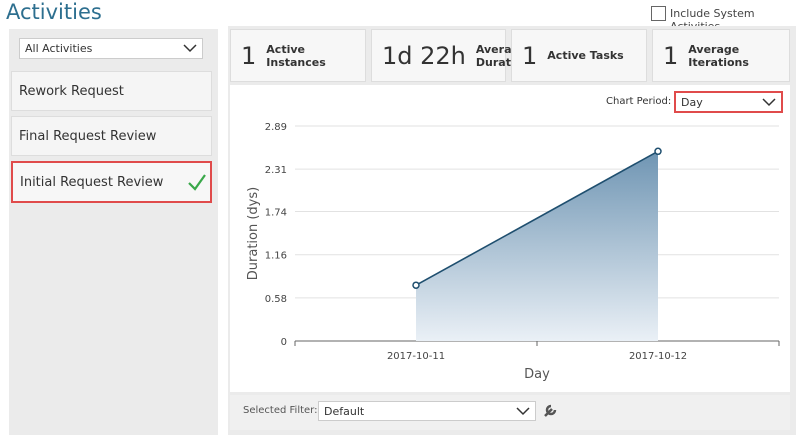 This screenshot has height=435, width=800. What do you see at coordinates (416, 356) in the screenshot?
I see `x-tick-label: 2017-10-11` at bounding box center [416, 356].